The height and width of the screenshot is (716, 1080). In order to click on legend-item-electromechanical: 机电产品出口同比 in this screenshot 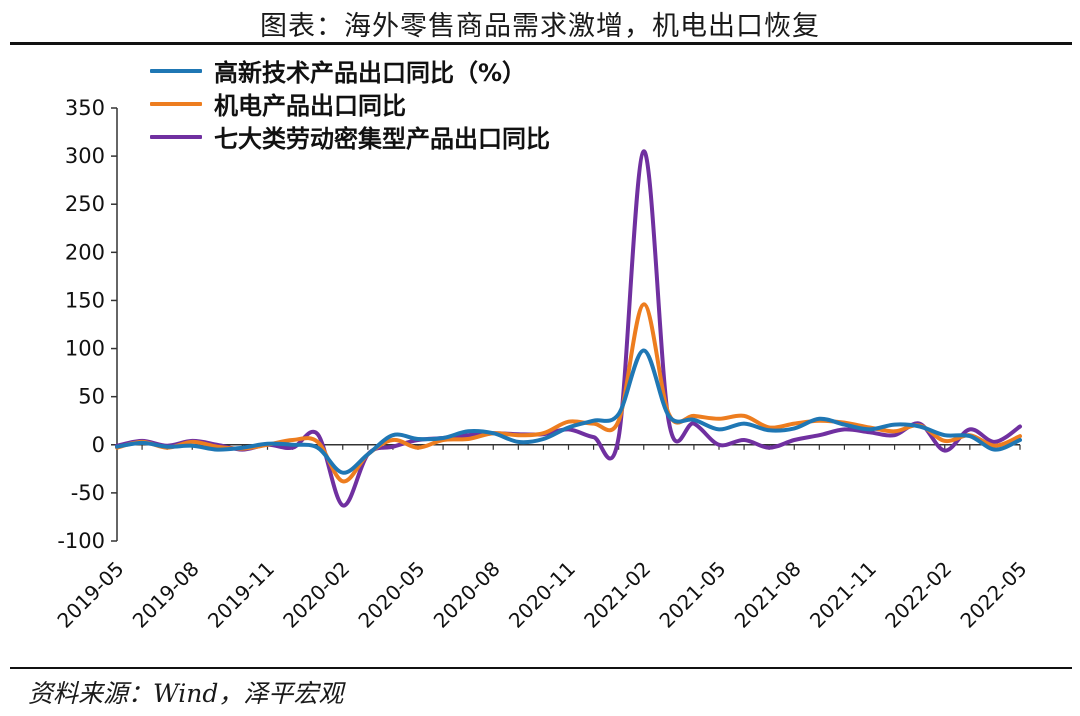, I will do `click(350, 103)`.